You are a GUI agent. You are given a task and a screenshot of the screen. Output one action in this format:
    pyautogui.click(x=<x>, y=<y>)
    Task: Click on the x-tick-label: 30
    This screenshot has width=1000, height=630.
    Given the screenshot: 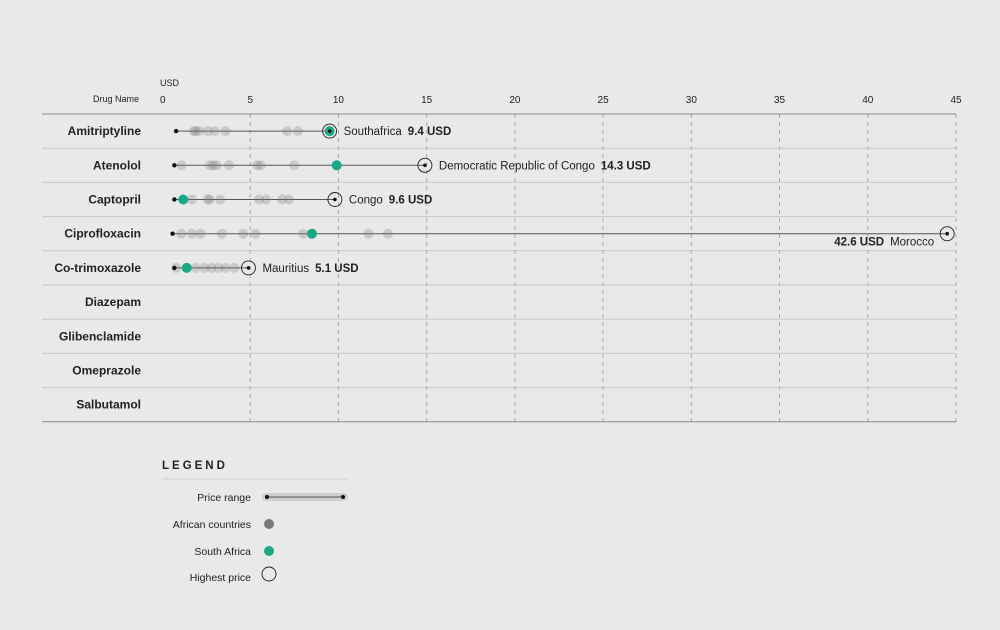 What is the action you would take?
    pyautogui.click(x=692, y=100)
    